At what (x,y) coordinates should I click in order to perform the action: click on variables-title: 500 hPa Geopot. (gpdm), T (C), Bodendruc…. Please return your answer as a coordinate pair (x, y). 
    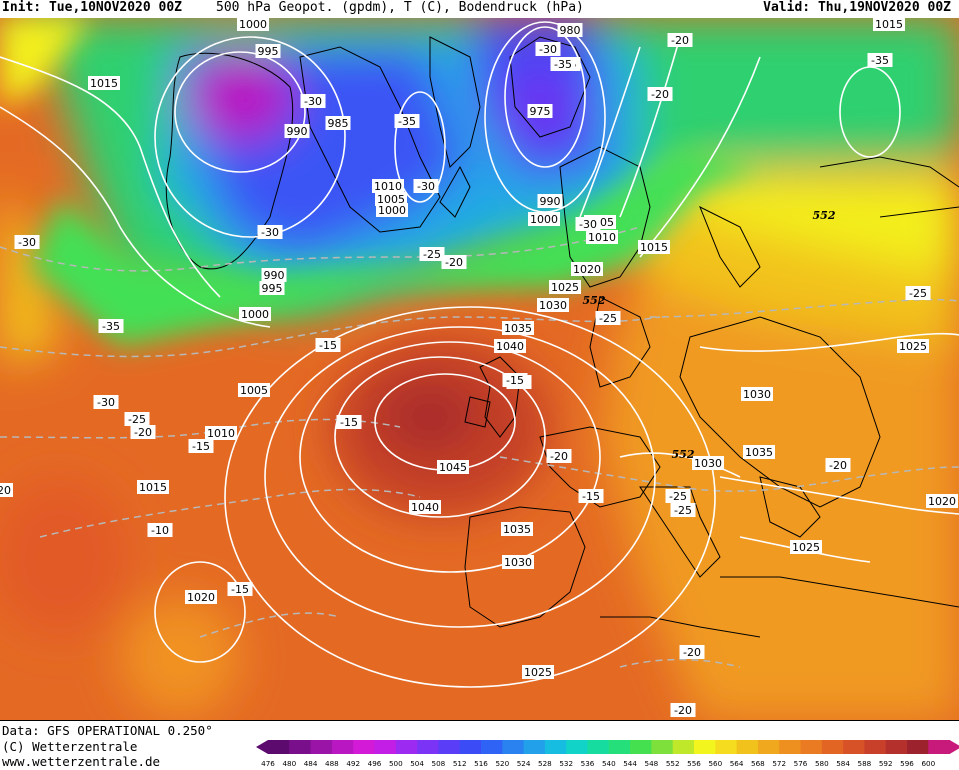
    Looking at the image, I should click on (400, 7).